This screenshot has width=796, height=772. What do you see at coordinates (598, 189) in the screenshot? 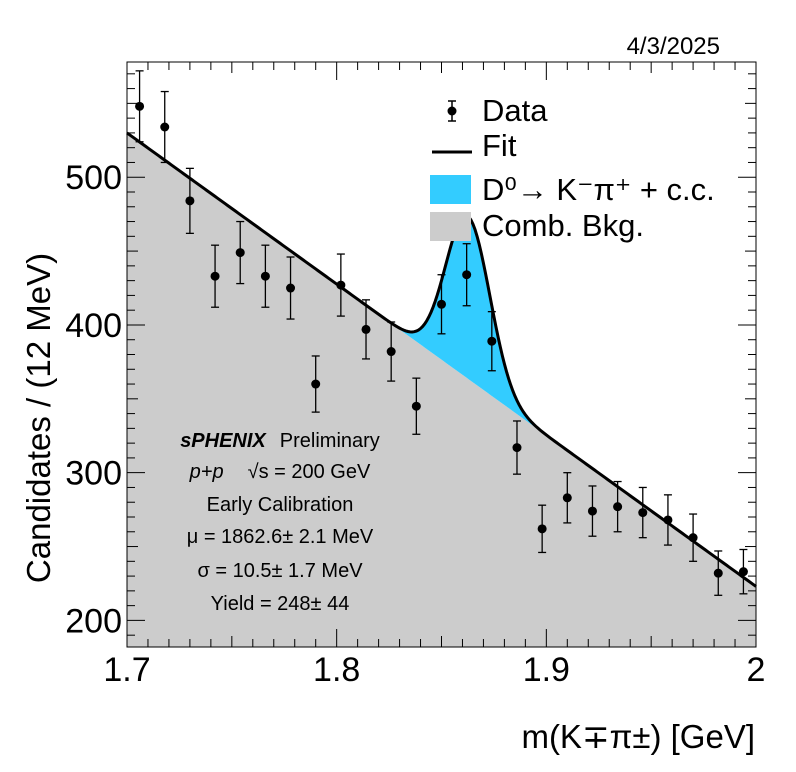
I see `legend-label-signal: D⁰→ K⁻π⁺ + c.c.` at bounding box center [598, 189].